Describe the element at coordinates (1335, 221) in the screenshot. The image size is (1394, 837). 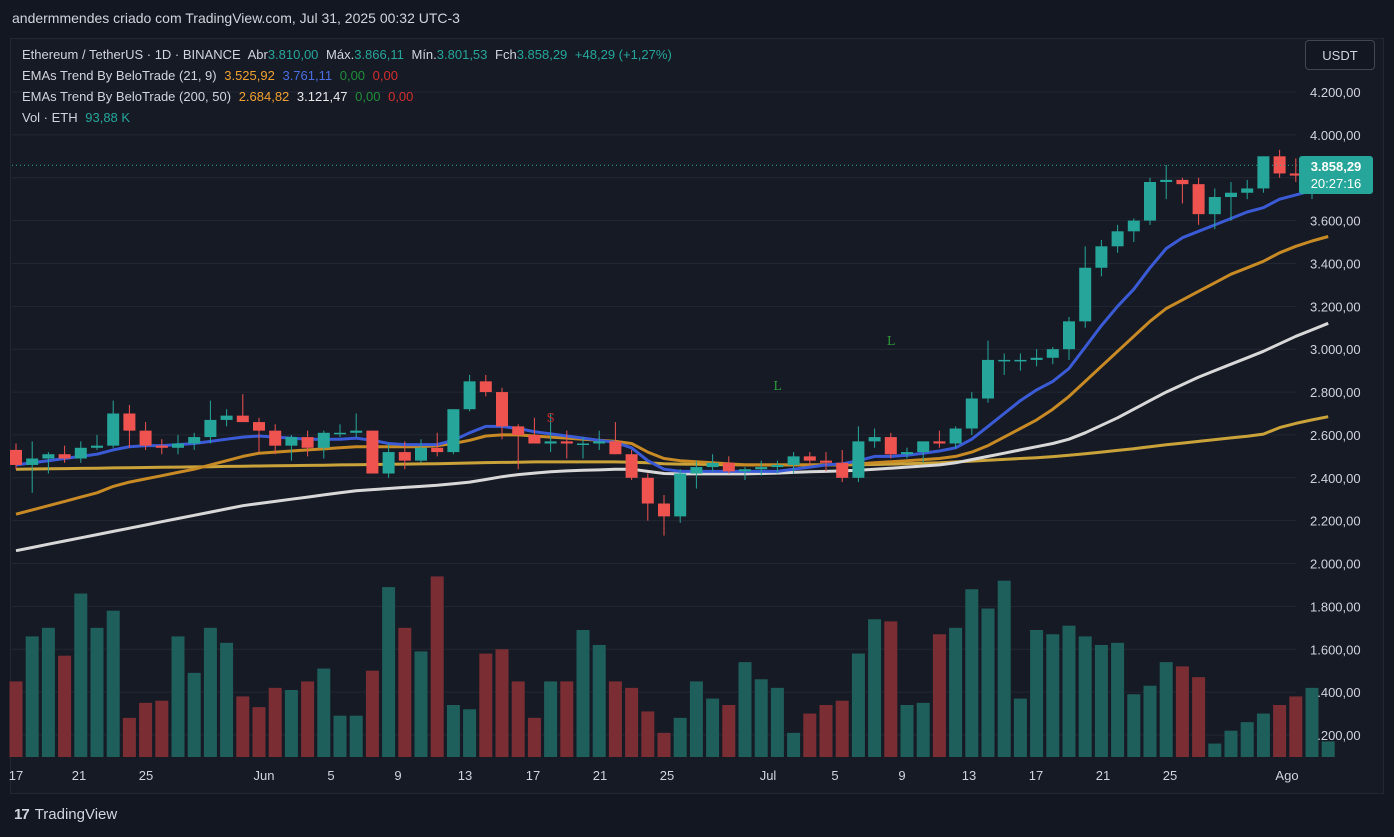
I see `y-tick-label: 3.600,00` at that location.